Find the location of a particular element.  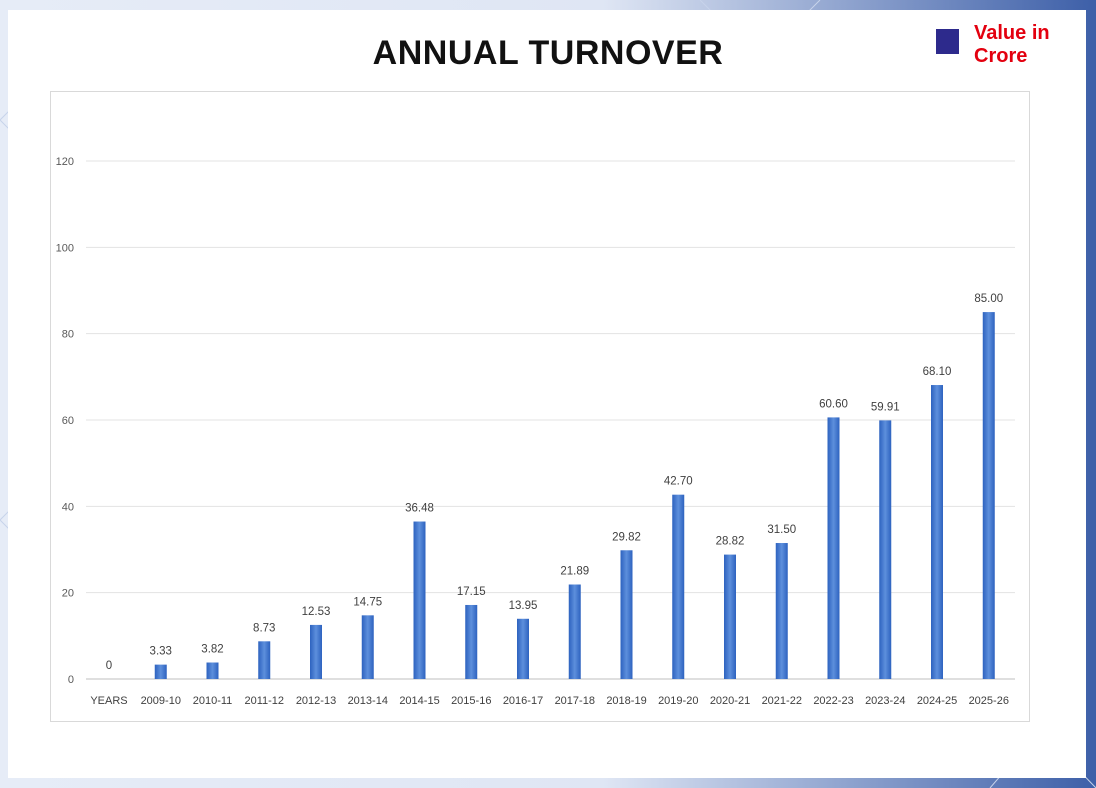

legend-label: Value in Crore is located at coordinates (1012, 44).